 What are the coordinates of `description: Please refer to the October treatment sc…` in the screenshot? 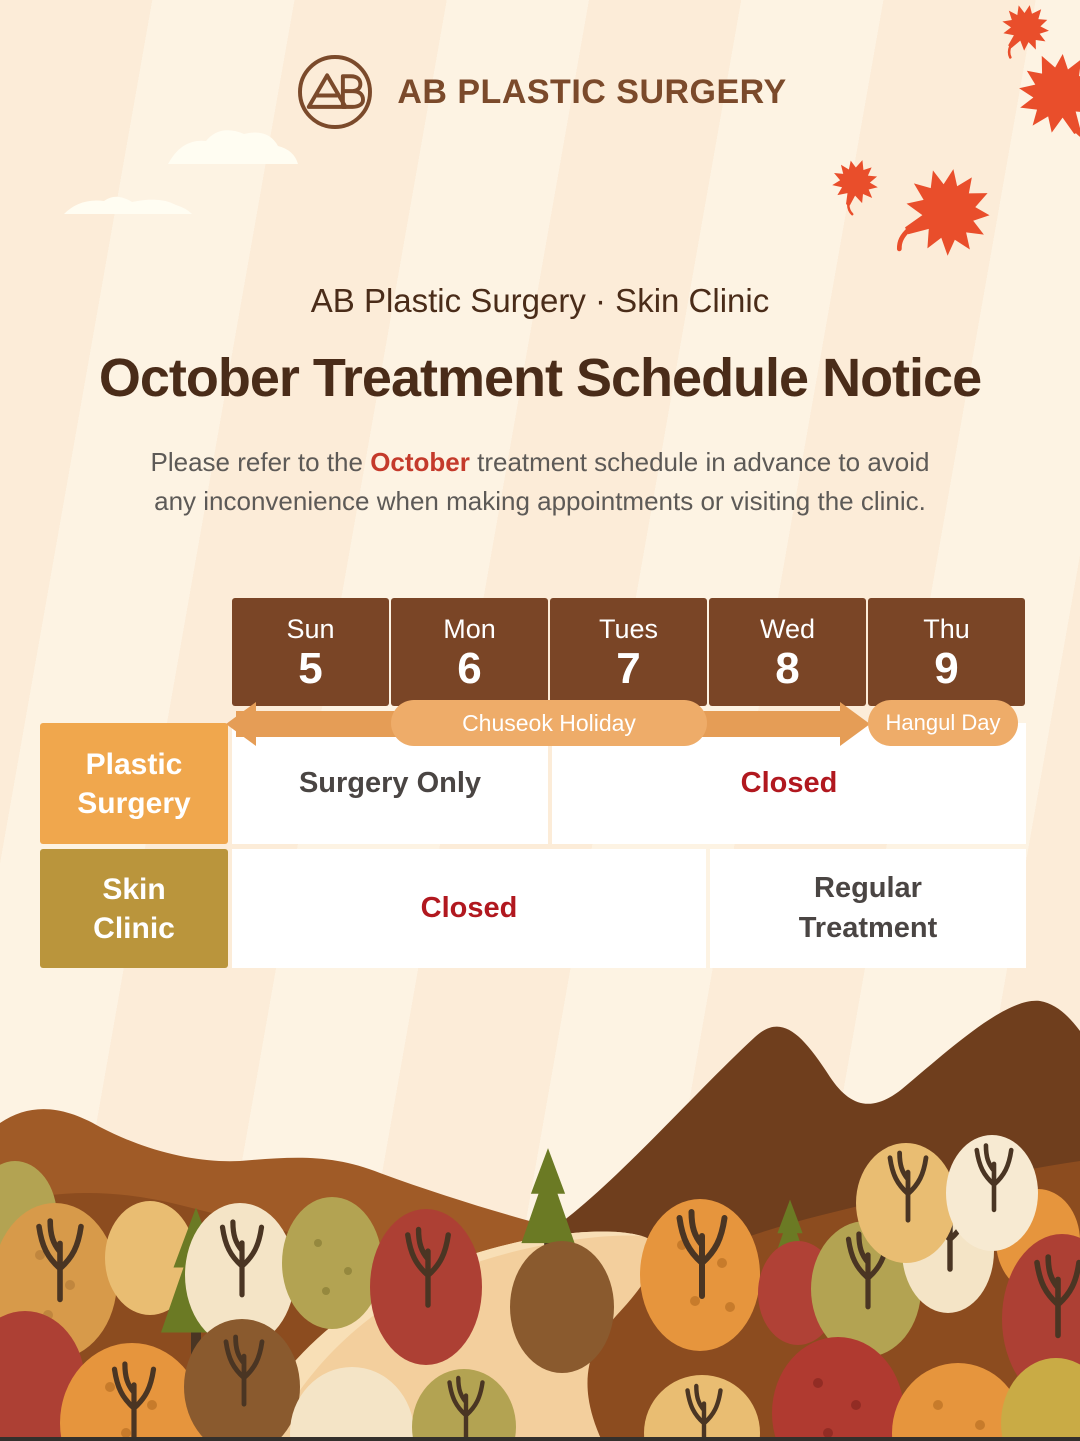 It's located at (540, 482).